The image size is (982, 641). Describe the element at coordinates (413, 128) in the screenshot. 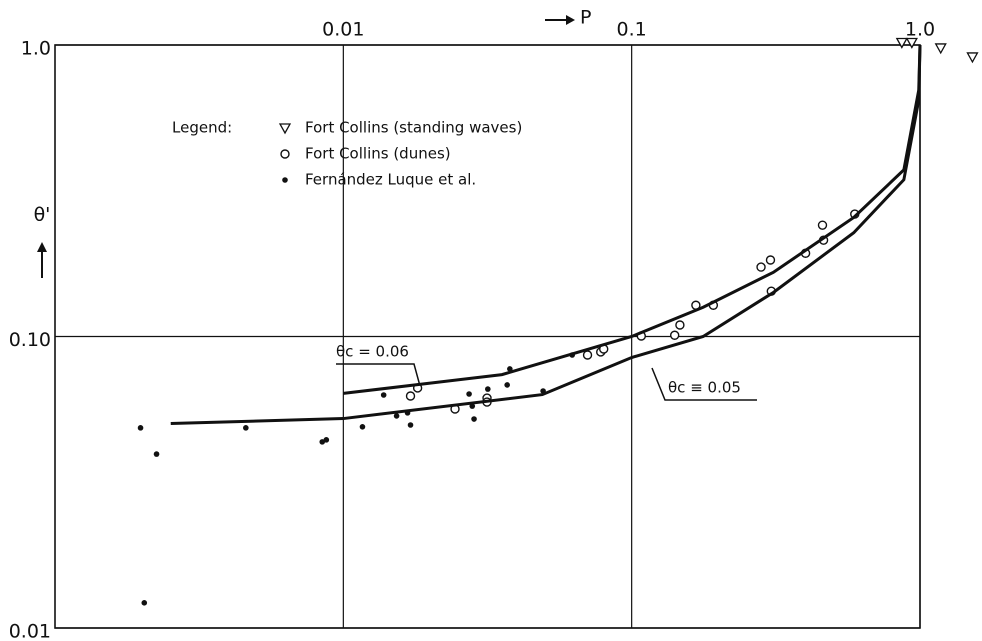

I see `legend-label: Fort Collins (standing waves)` at that location.